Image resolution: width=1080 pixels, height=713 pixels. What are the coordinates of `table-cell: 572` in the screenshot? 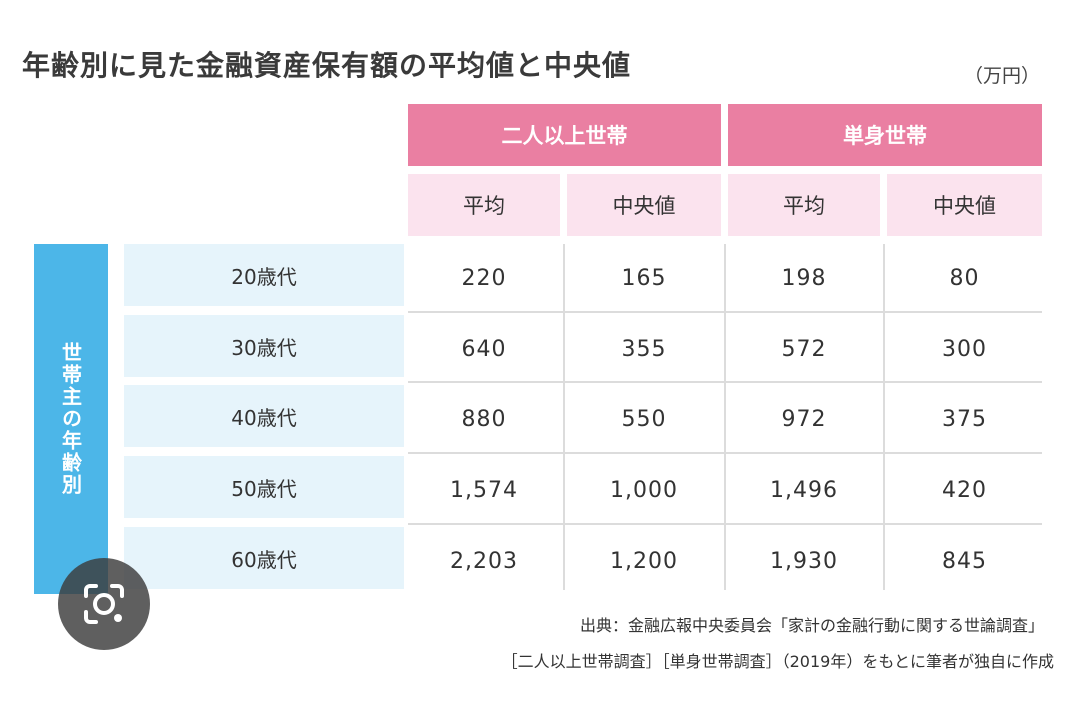 It's located at (804, 349).